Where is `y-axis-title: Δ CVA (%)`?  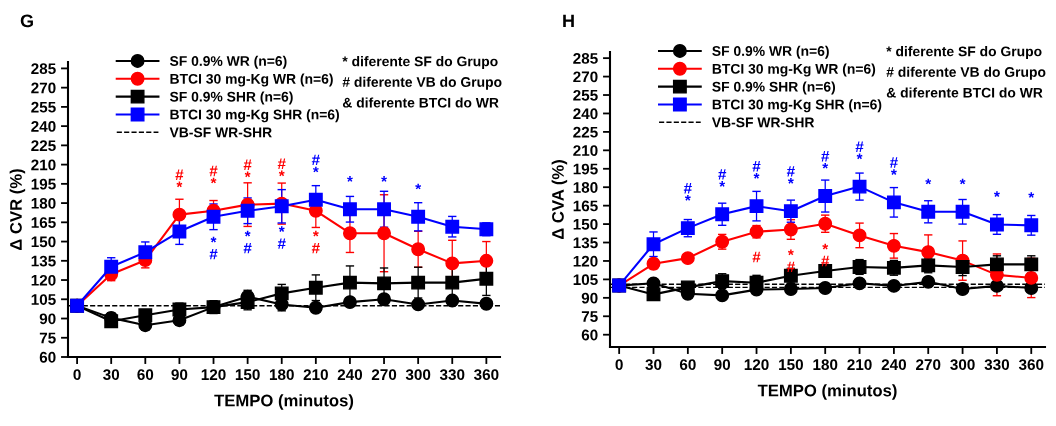 y-axis-title: Δ CVA (%) is located at coordinates (559, 200).